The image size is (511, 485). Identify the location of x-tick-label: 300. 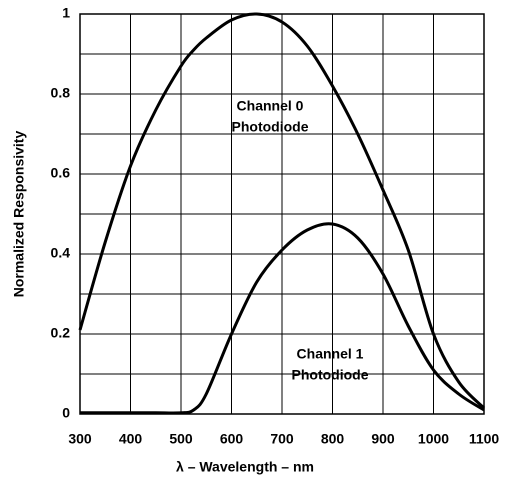
(80, 439).